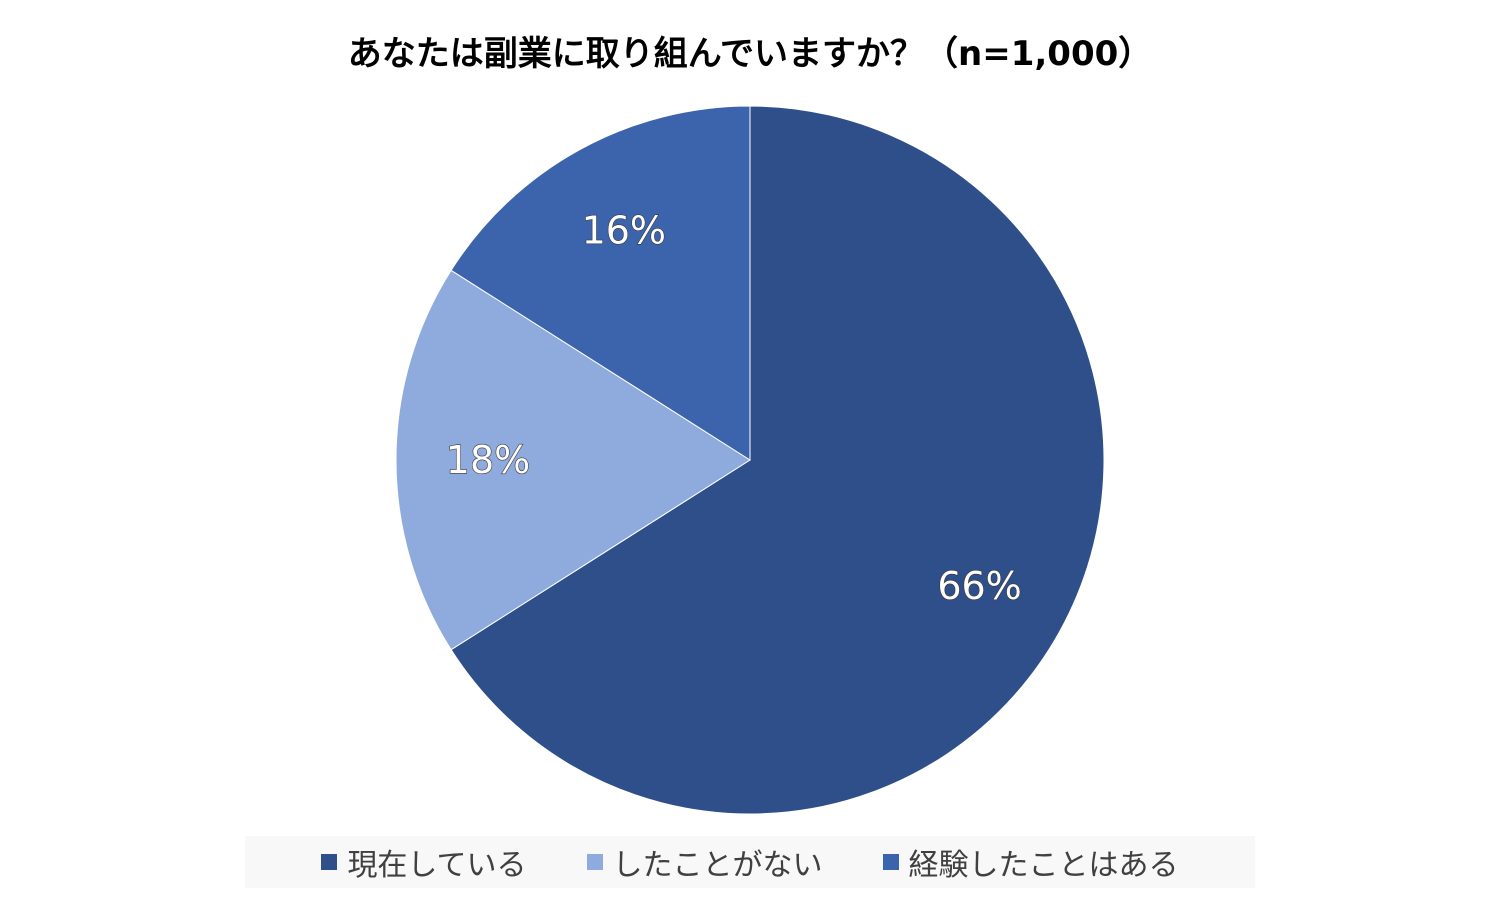 This screenshot has width=1500, height=902. I want to click on data-label-never: 18%, so click(488, 460).